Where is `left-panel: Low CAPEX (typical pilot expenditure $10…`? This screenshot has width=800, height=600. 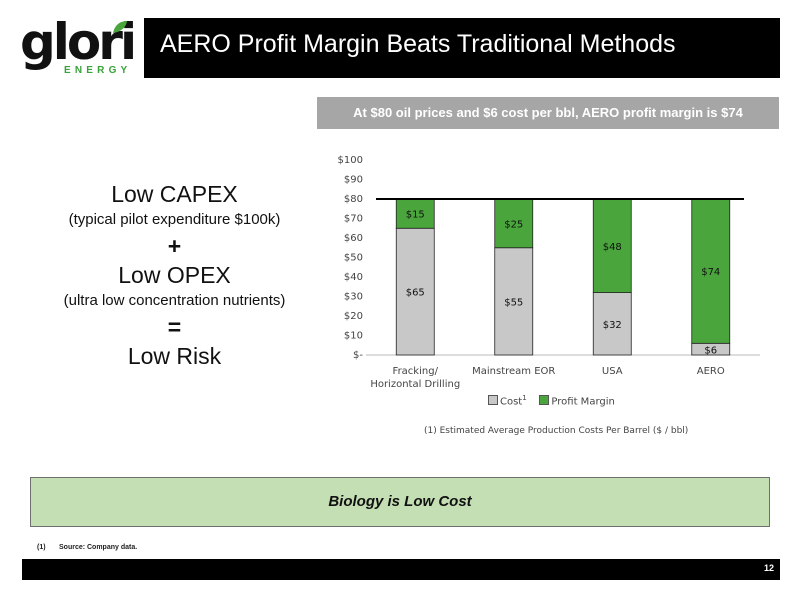 left-panel: Low CAPEX (typical pilot expenditure $10… is located at coordinates (174, 275).